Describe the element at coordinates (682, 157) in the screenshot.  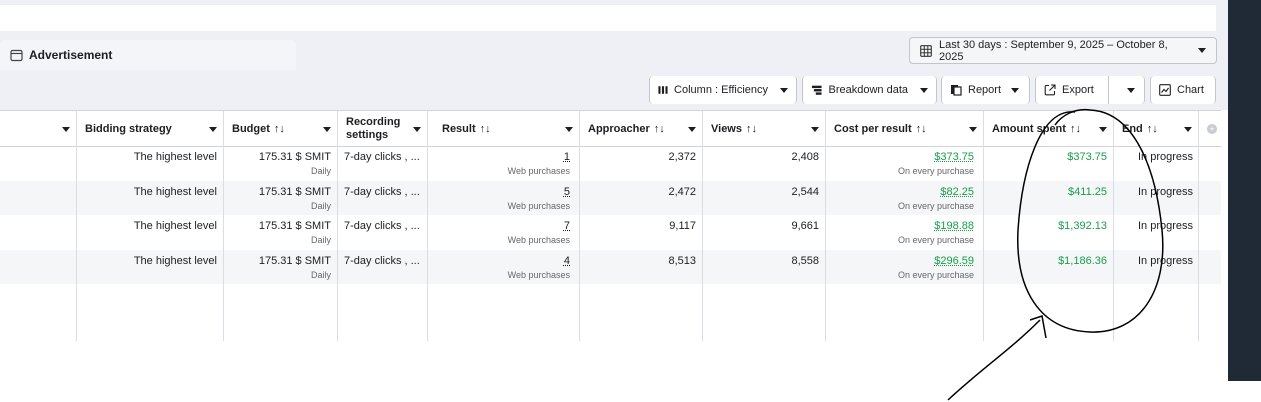
I see `approacher-cell: 2,372` at that location.